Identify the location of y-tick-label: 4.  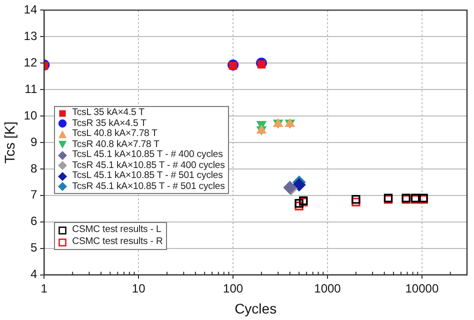
(34, 274).